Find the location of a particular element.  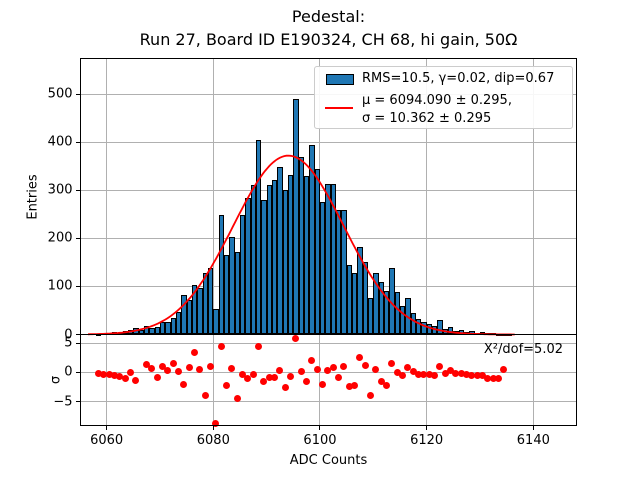

y-tick-label: 300 is located at coordinates (60, 190).